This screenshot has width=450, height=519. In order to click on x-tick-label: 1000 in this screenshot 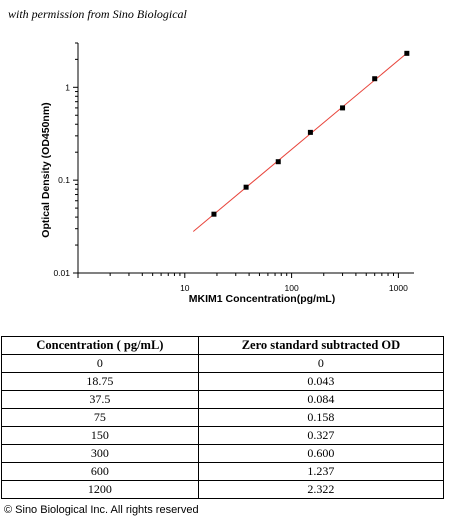, I will do `click(398, 288)`.